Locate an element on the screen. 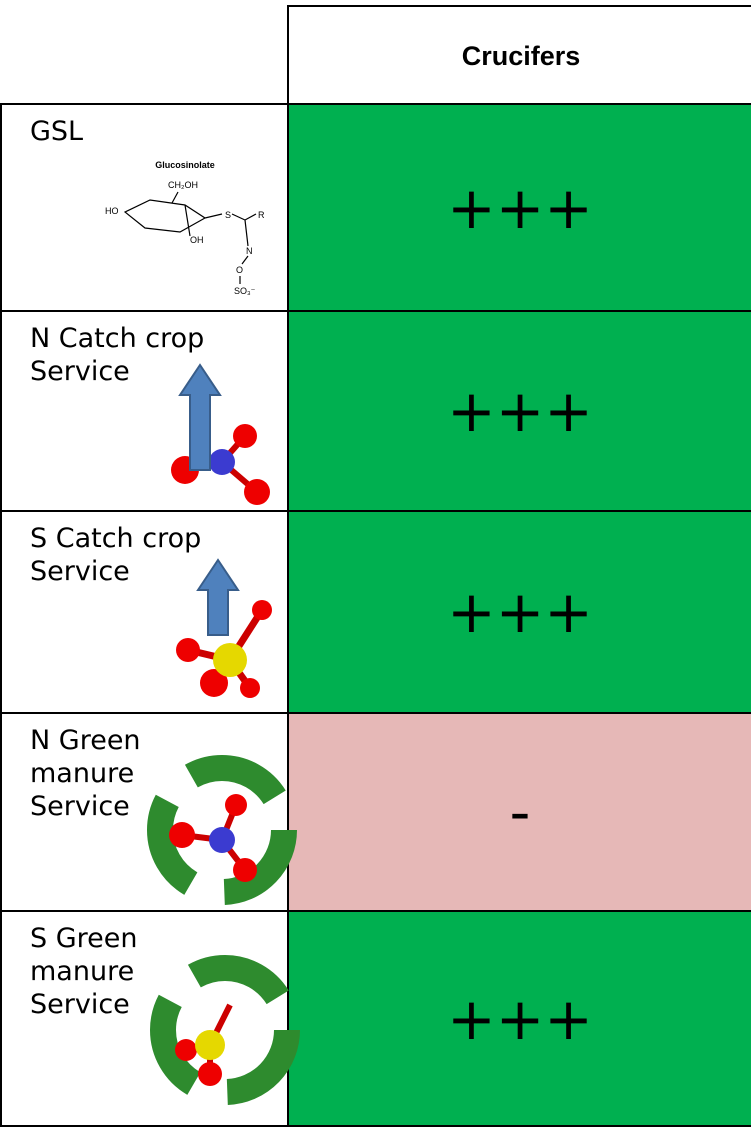  label-line: S Green is located at coordinates (84, 938).